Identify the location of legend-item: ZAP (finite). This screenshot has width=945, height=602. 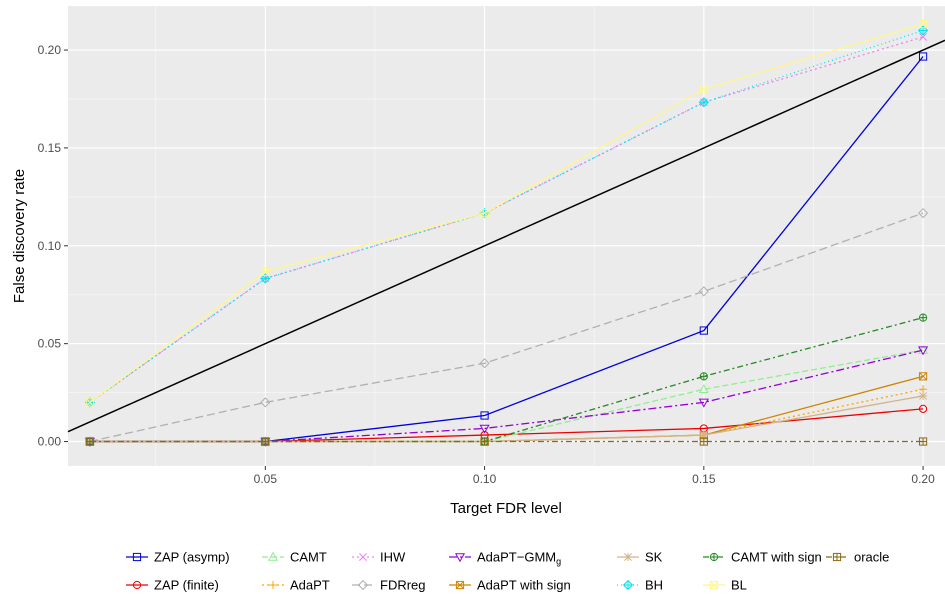
(172, 585).